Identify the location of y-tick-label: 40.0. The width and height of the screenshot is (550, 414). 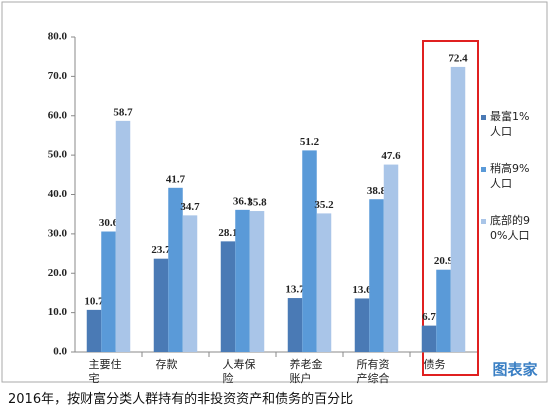
(58, 194).